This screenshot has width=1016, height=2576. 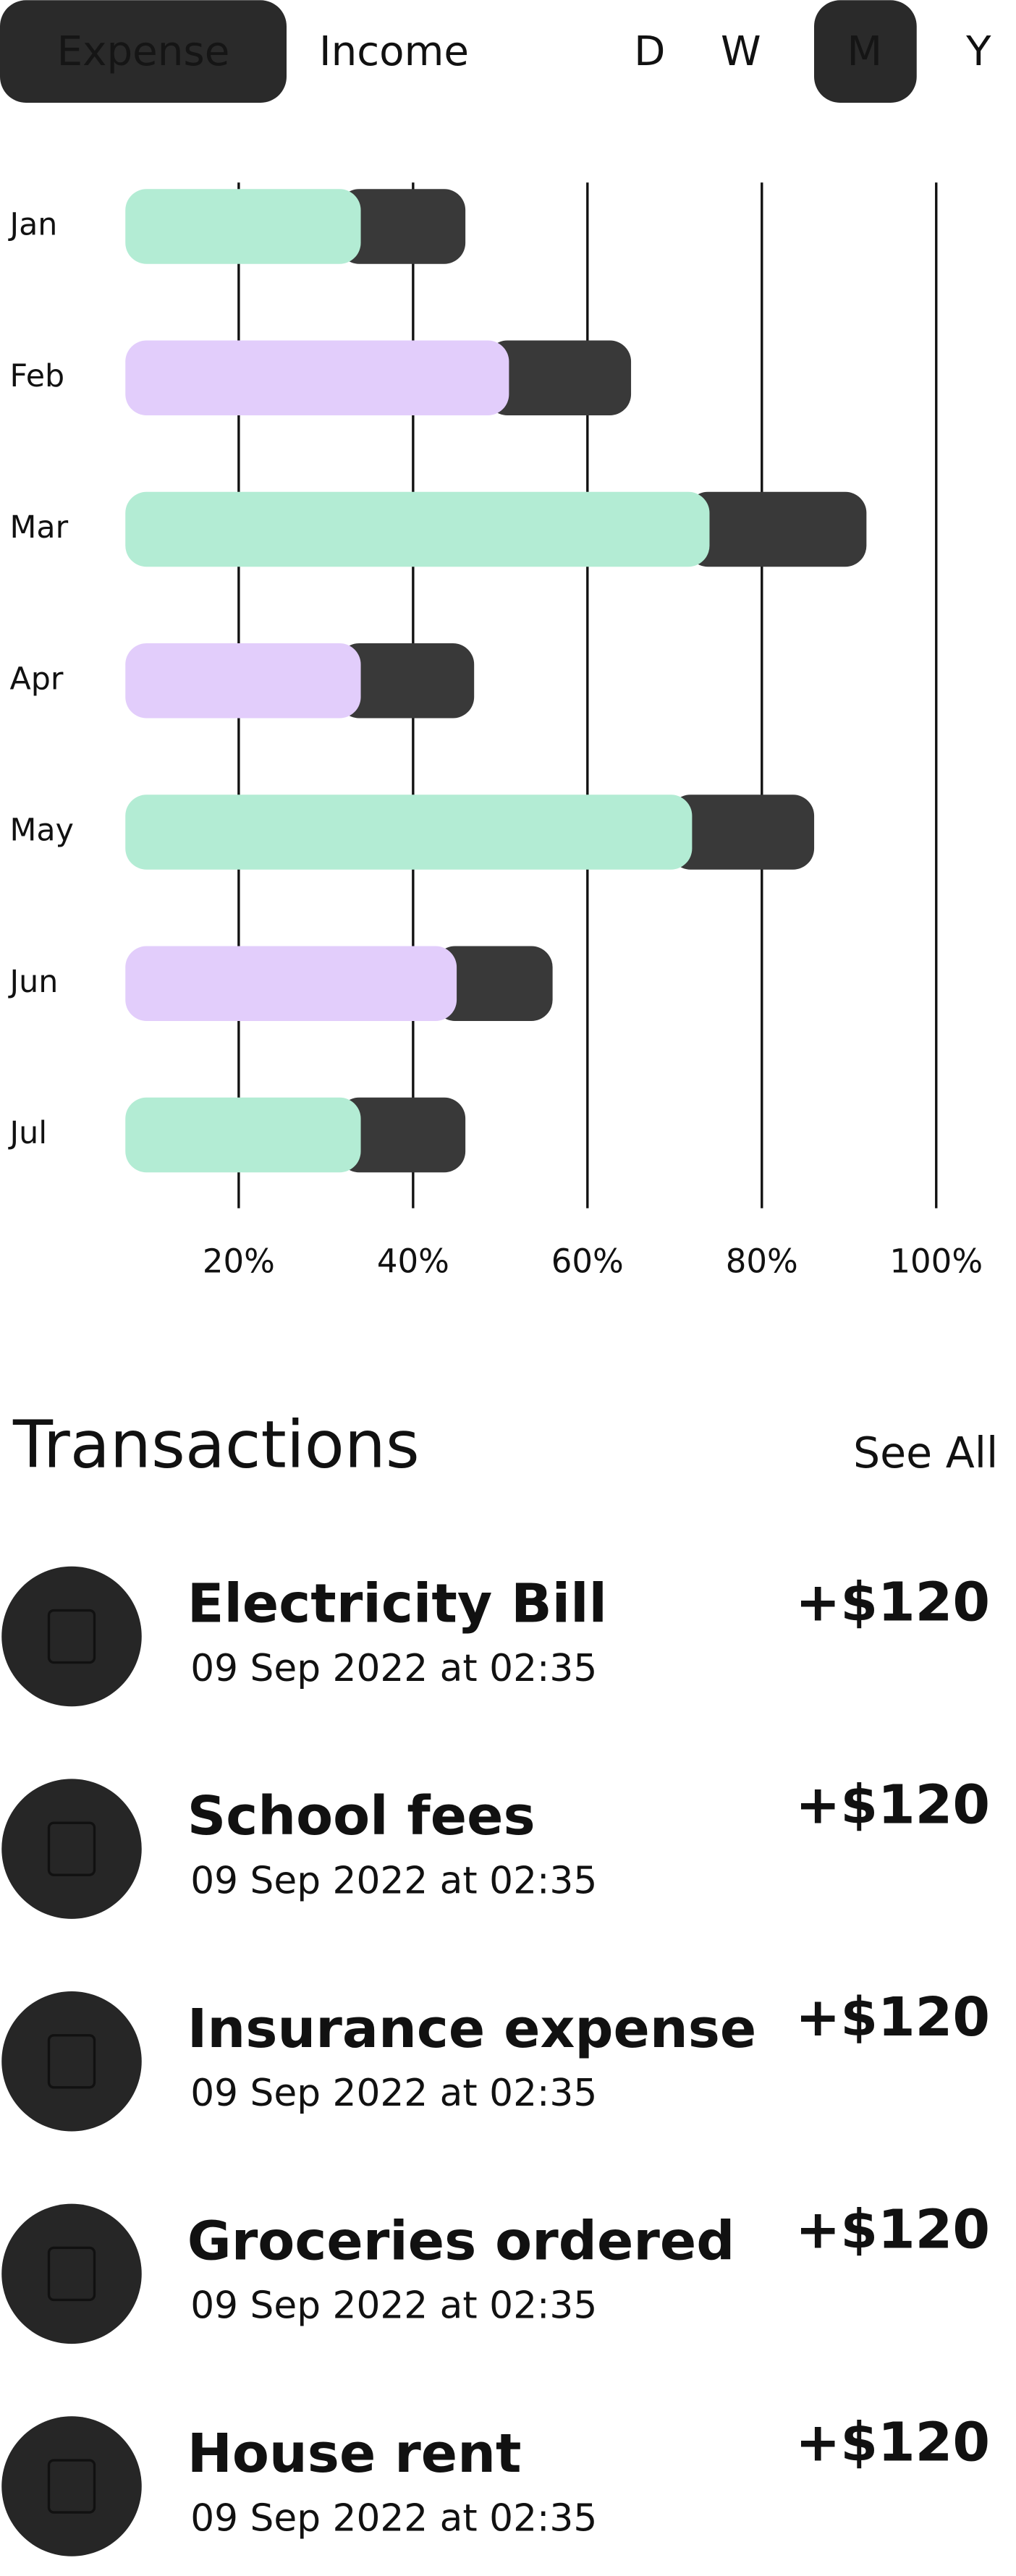 What do you see at coordinates (39, 527) in the screenshot?
I see `y-tick-label: Mar` at bounding box center [39, 527].